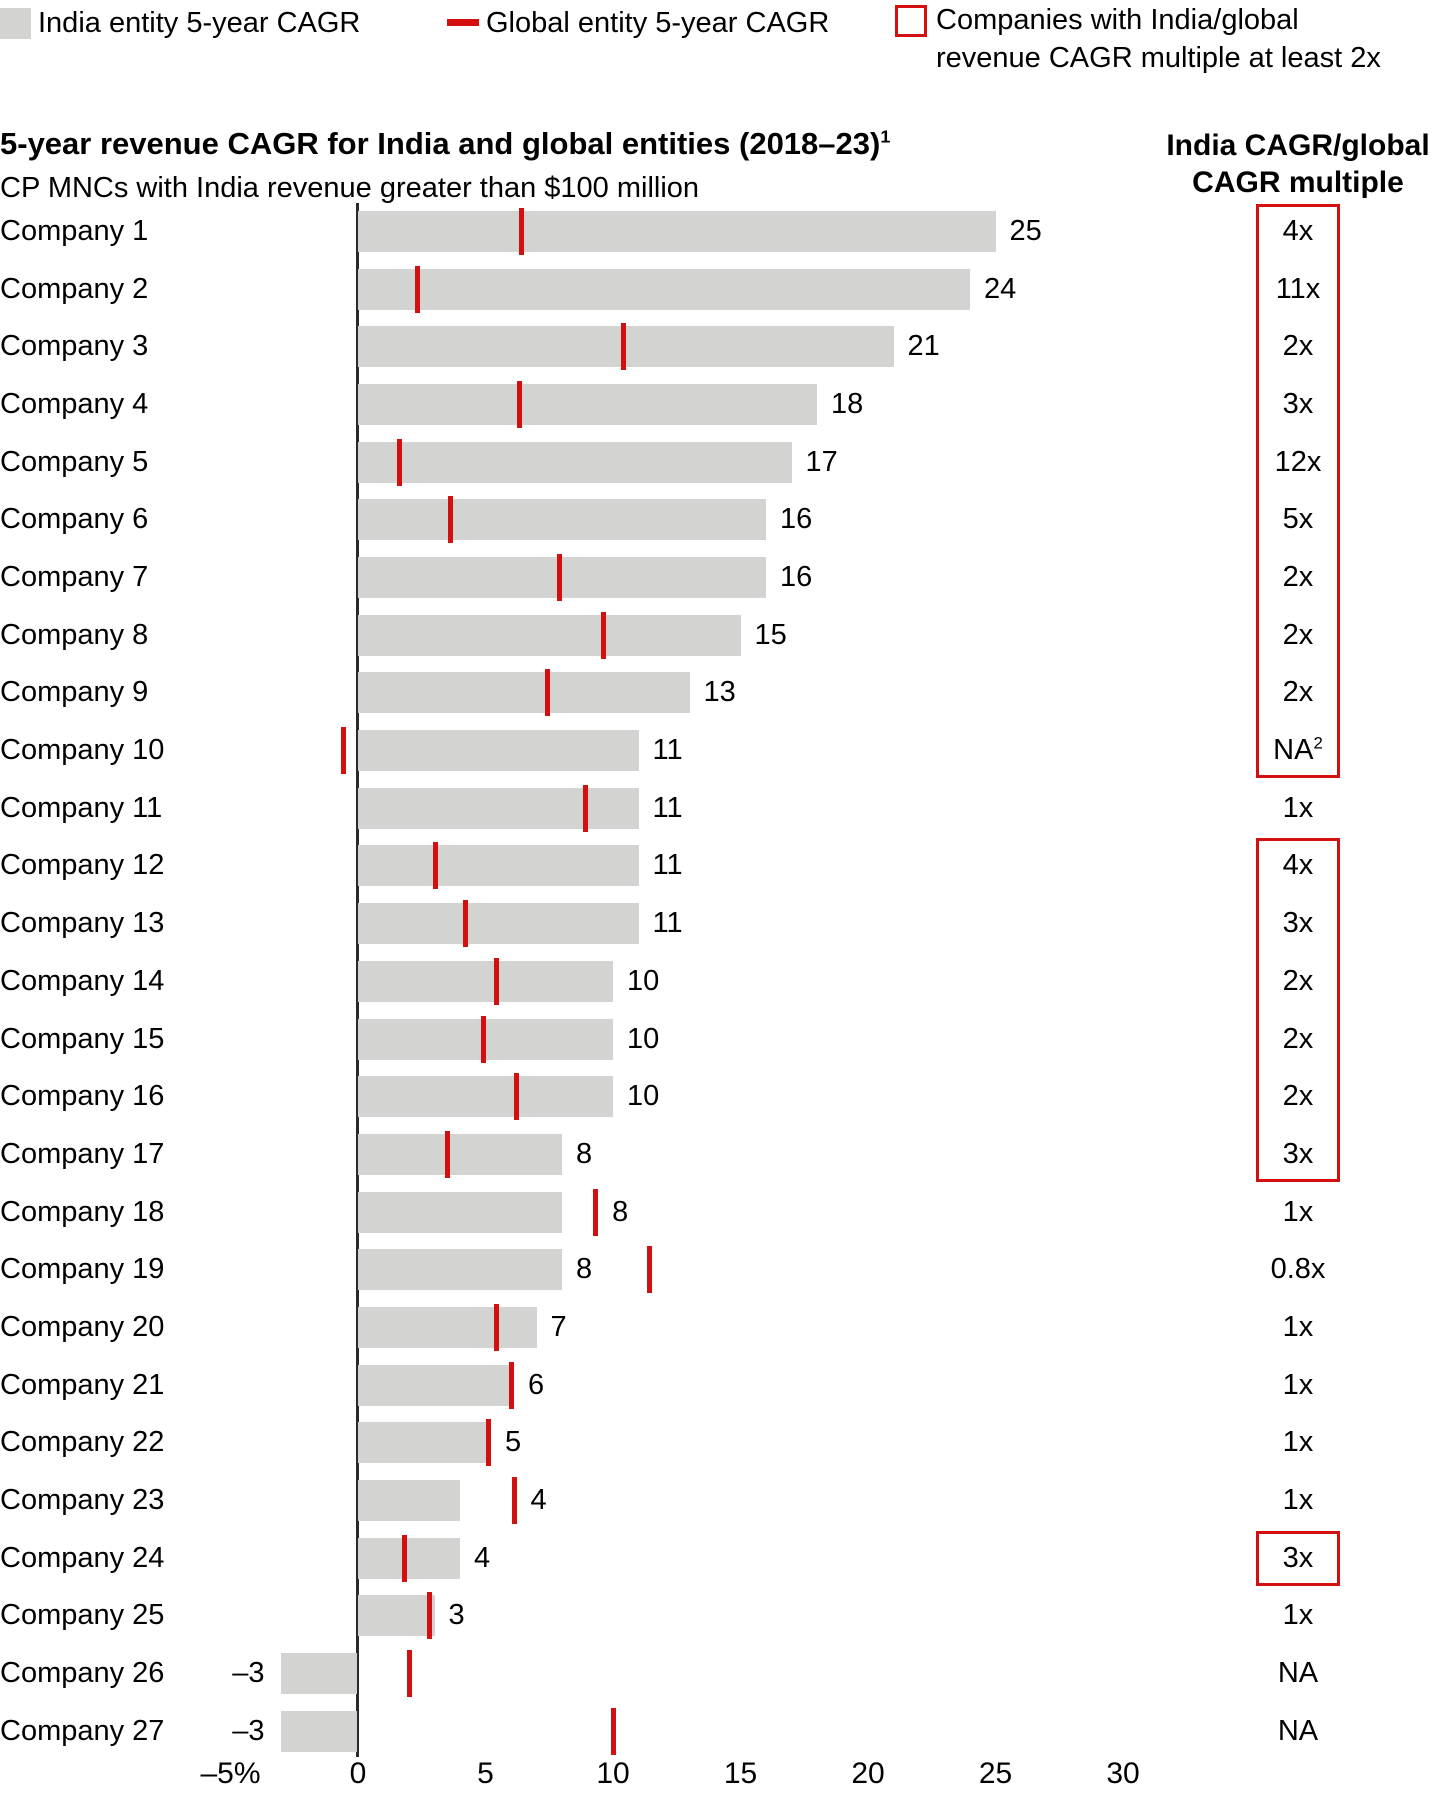 The width and height of the screenshot is (1440, 1800). I want to click on multiple-column-header-line2: CAGR multiple, so click(1298, 182).